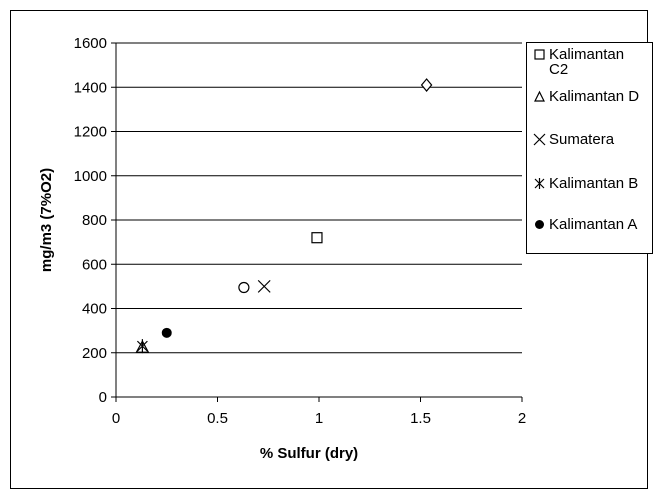 This screenshot has height=498, width=661. What do you see at coordinates (539, 139) in the screenshot?
I see `x-marker-icon` at bounding box center [539, 139].